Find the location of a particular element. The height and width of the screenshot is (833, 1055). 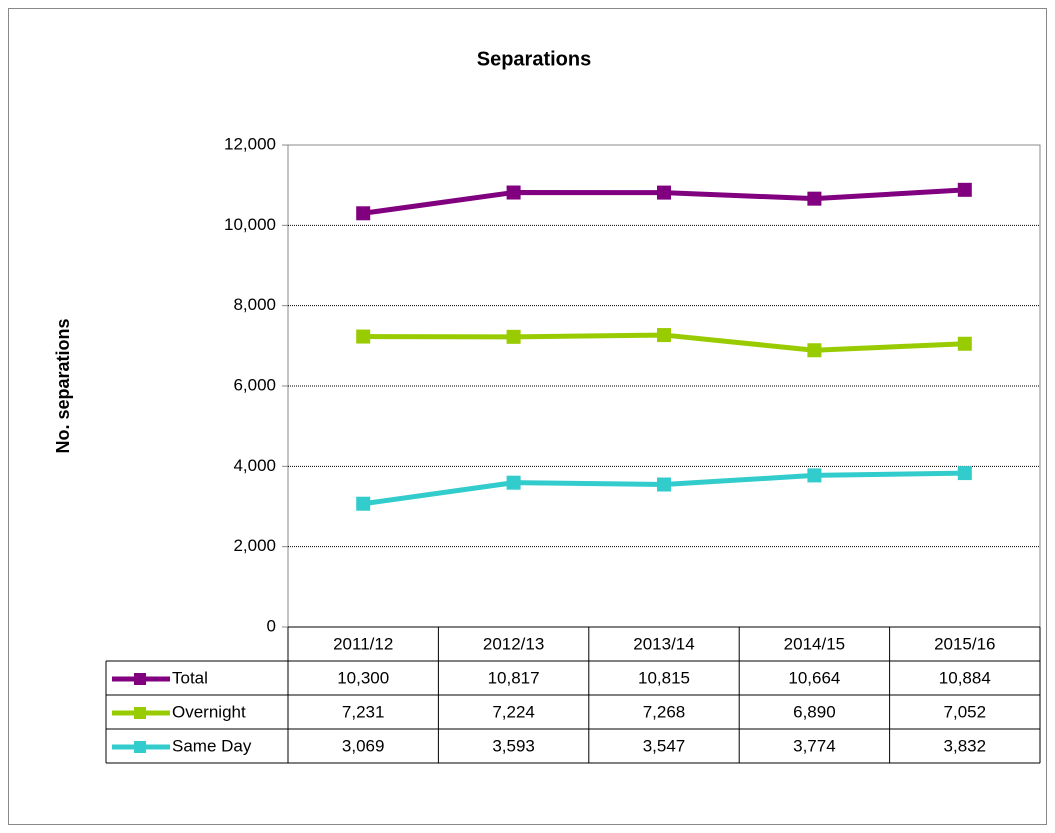

y-tick-label: 8,000 is located at coordinates (254, 304).